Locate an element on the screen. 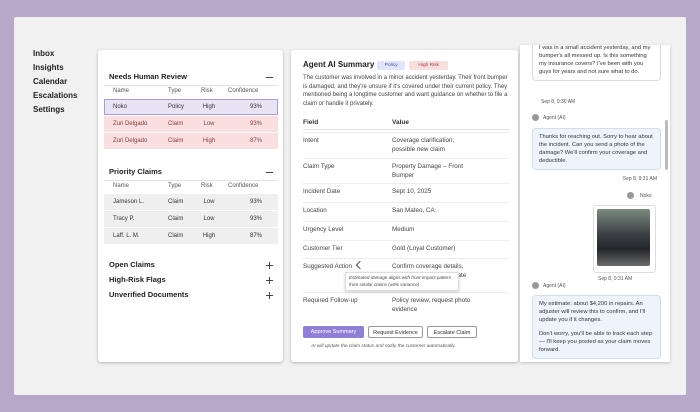  badge: High Risk is located at coordinates (428, 65).